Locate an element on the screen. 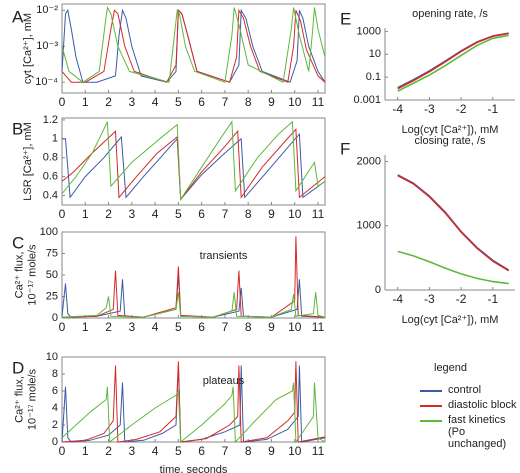 This screenshot has width=520, height=473. y-tick-label: 0.1 is located at coordinates (373, 77).